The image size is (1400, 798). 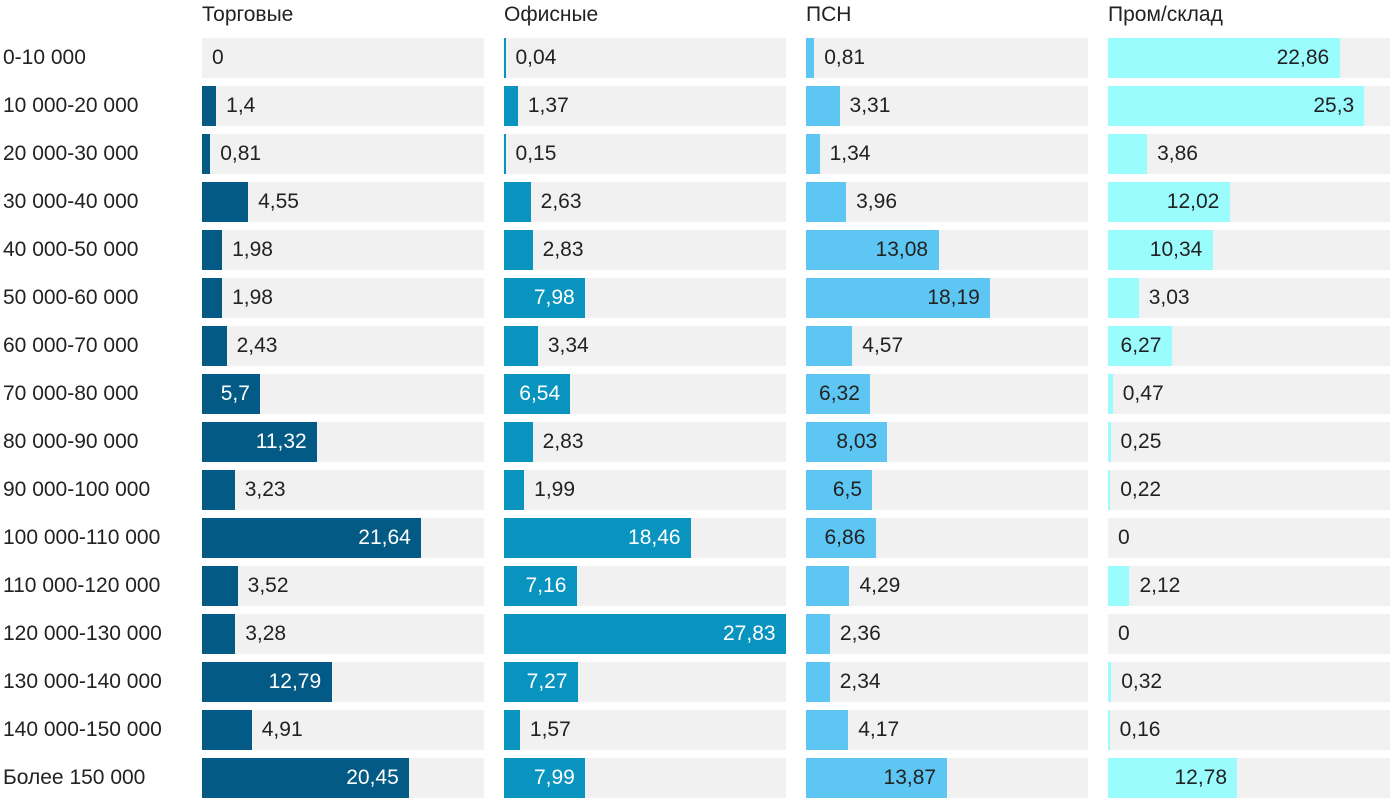 What do you see at coordinates (343, 442) in the screenshot?
I see `bar-track: 11,32` at bounding box center [343, 442].